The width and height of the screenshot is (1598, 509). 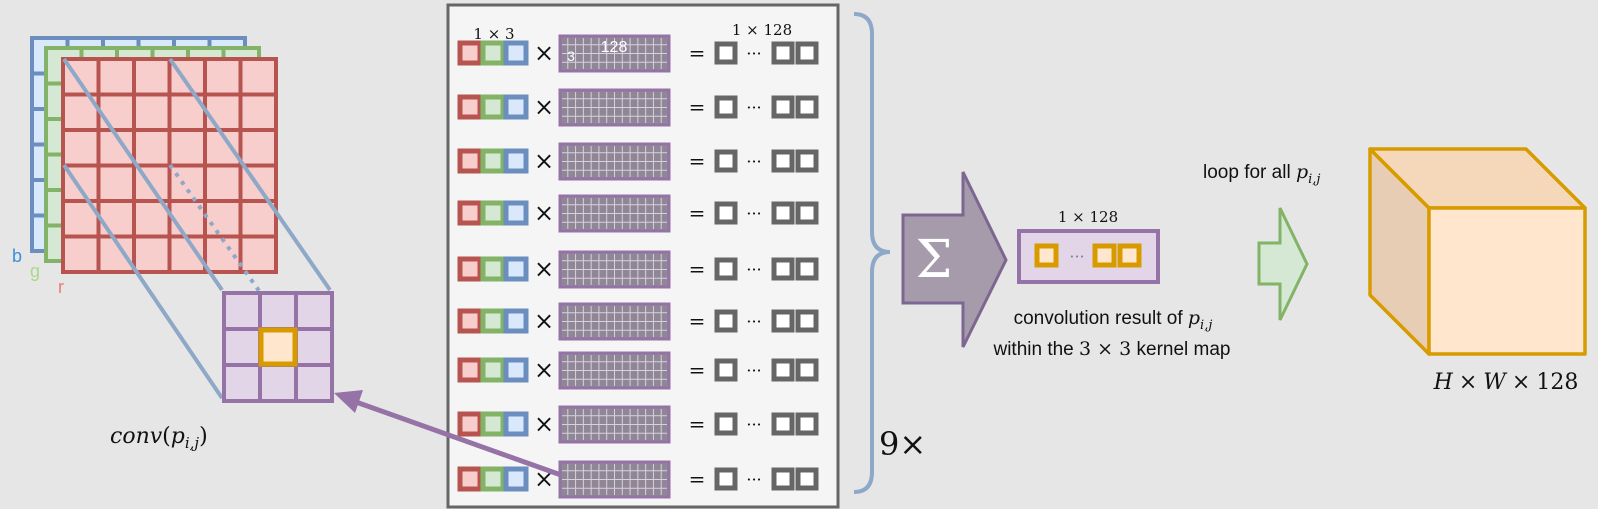 What do you see at coordinates (1076, 256) in the screenshot?
I see `result-ellipsis: ···` at bounding box center [1076, 256].